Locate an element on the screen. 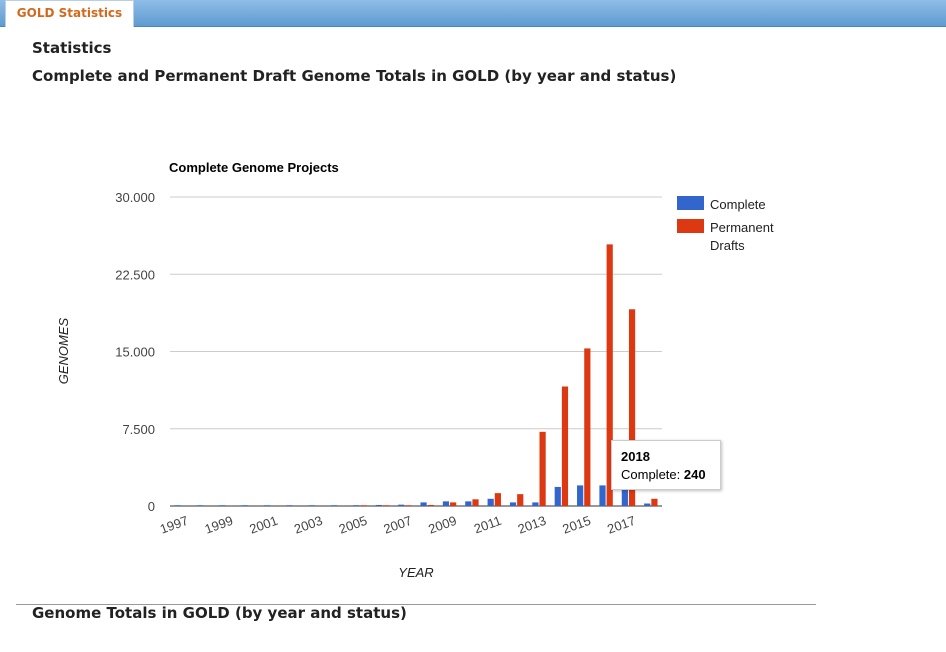 Image resolution: width=946 pixels, height=652 pixels. x-tick-label: 2007 is located at coordinates (398, 525).